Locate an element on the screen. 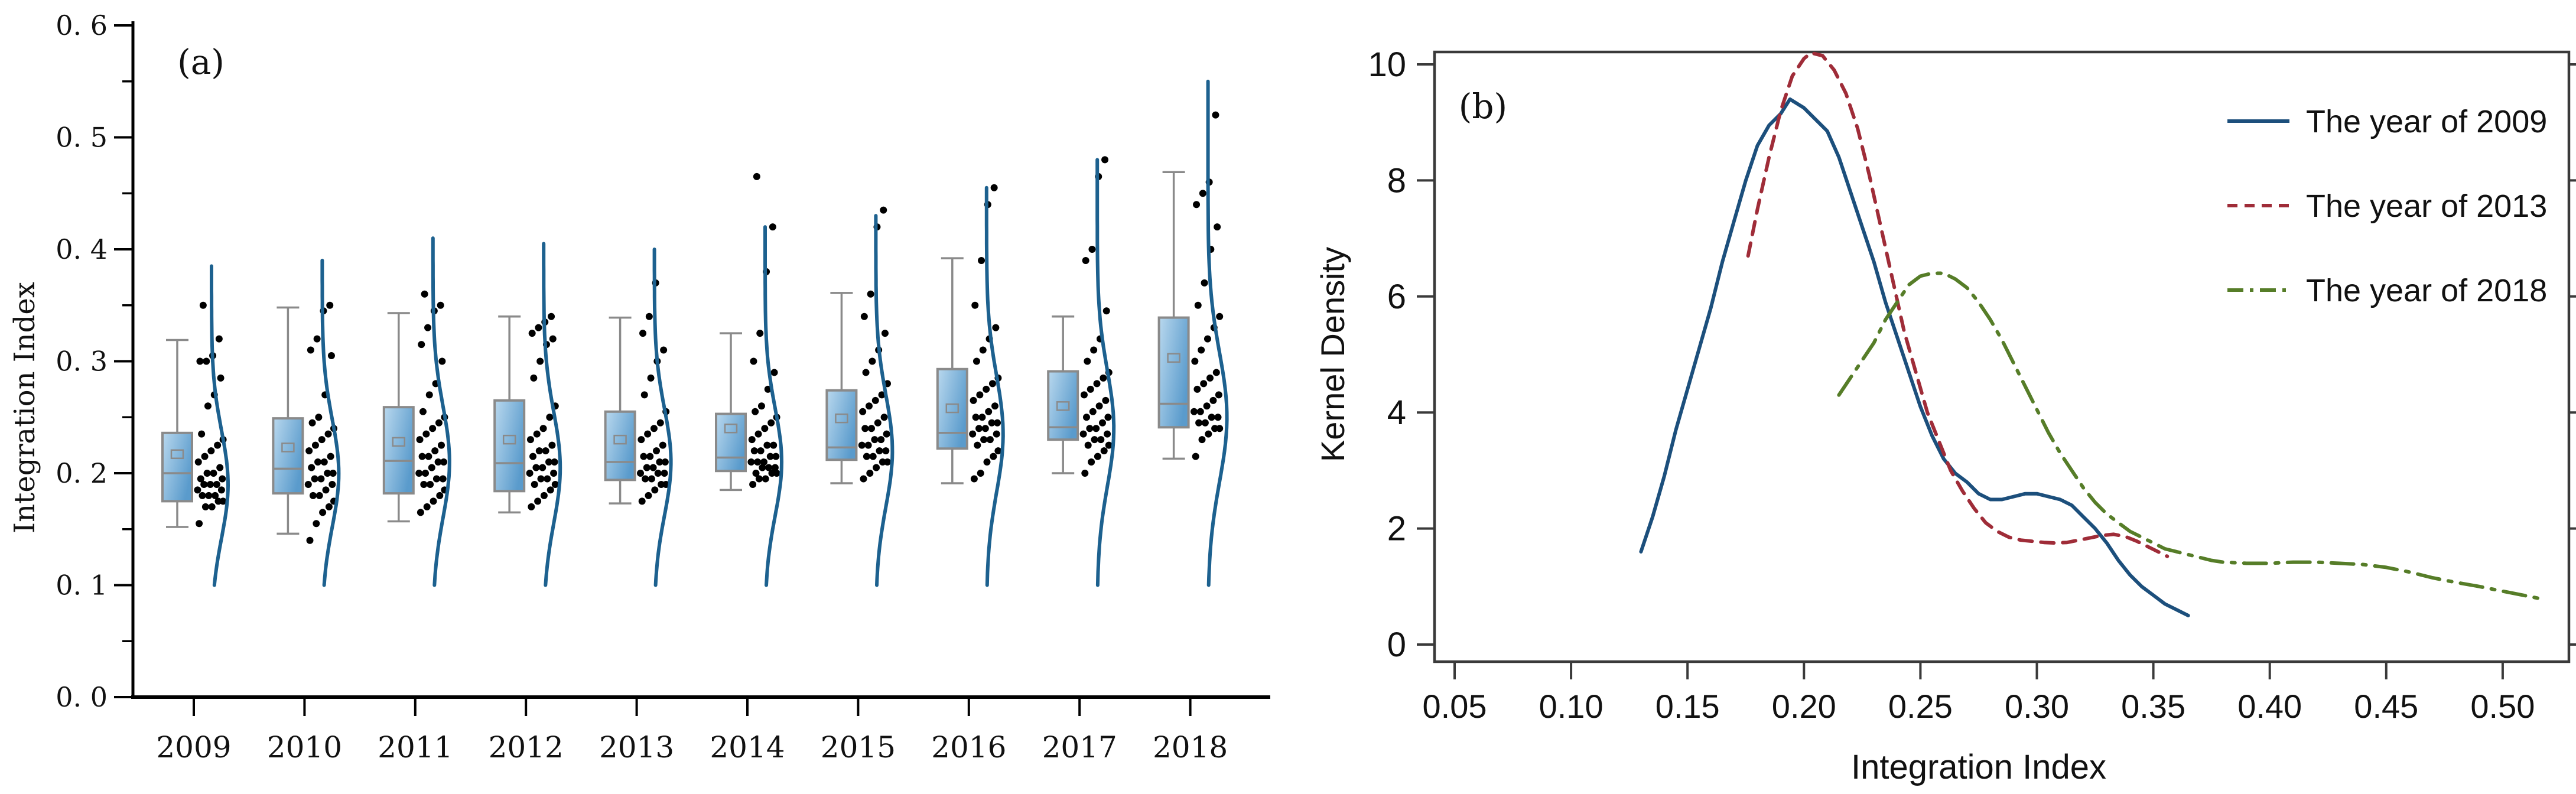 The width and height of the screenshot is (2576, 794). y-tick-label: 4 is located at coordinates (1396, 412).